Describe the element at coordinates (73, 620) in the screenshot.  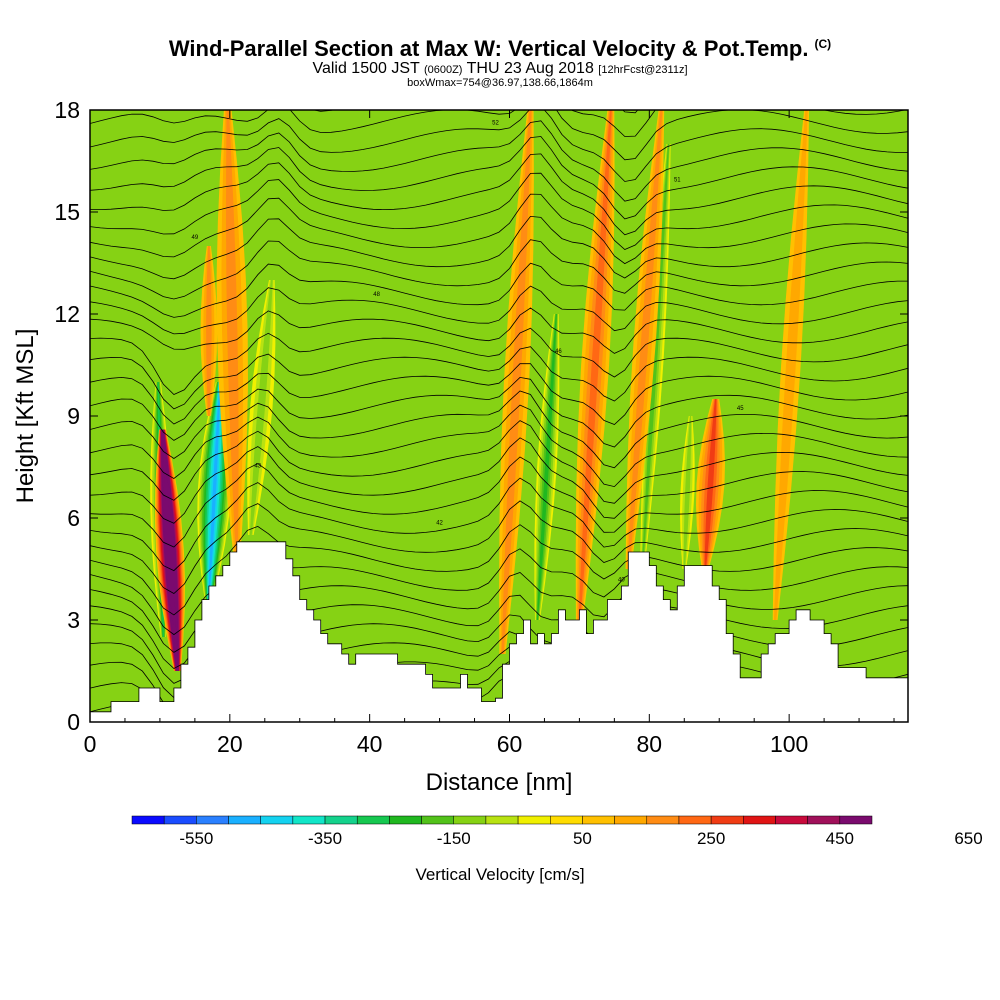
I see `y-tick-label: 3` at that location.